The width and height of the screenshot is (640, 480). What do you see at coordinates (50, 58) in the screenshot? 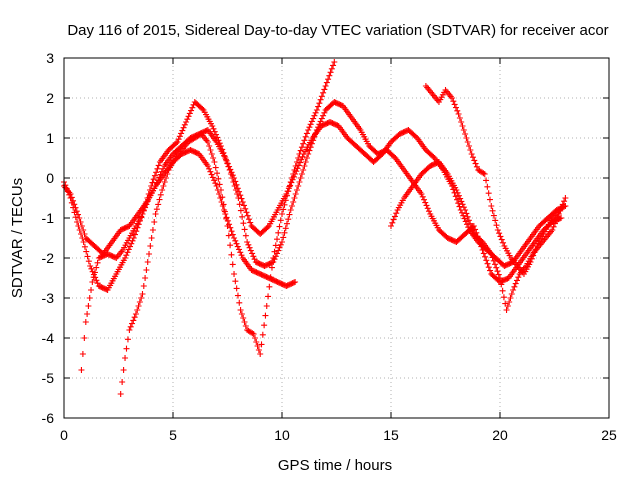
I see `y-tick-label: 3` at bounding box center [50, 58].